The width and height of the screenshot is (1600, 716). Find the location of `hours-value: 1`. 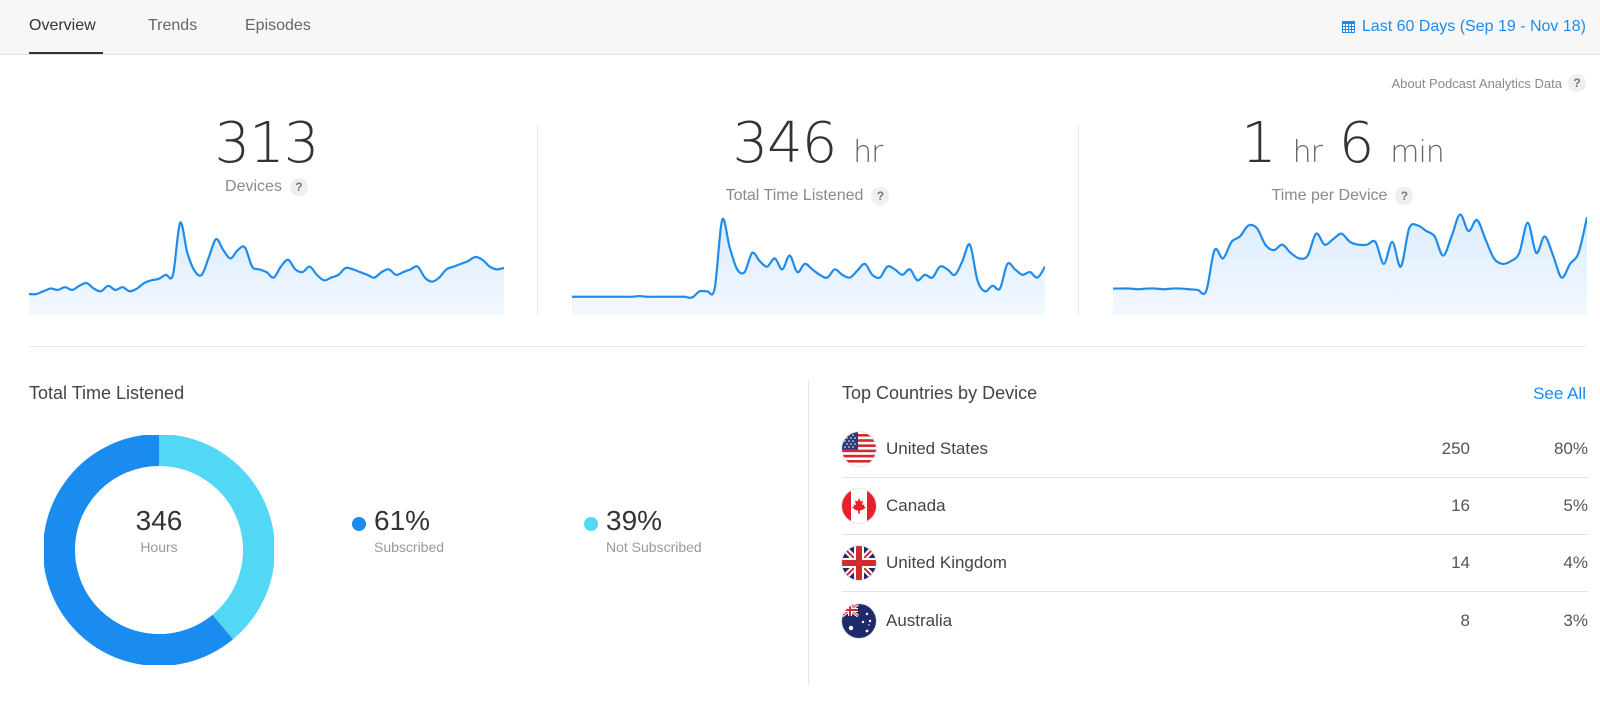

hours-value: 1 is located at coordinates (1259, 143).